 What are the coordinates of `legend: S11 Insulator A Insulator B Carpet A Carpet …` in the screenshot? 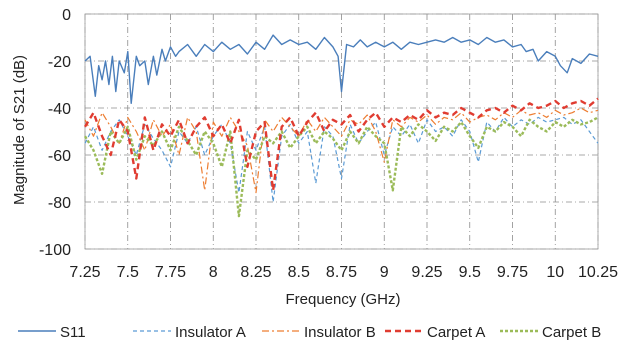 It's located at (309, 332).